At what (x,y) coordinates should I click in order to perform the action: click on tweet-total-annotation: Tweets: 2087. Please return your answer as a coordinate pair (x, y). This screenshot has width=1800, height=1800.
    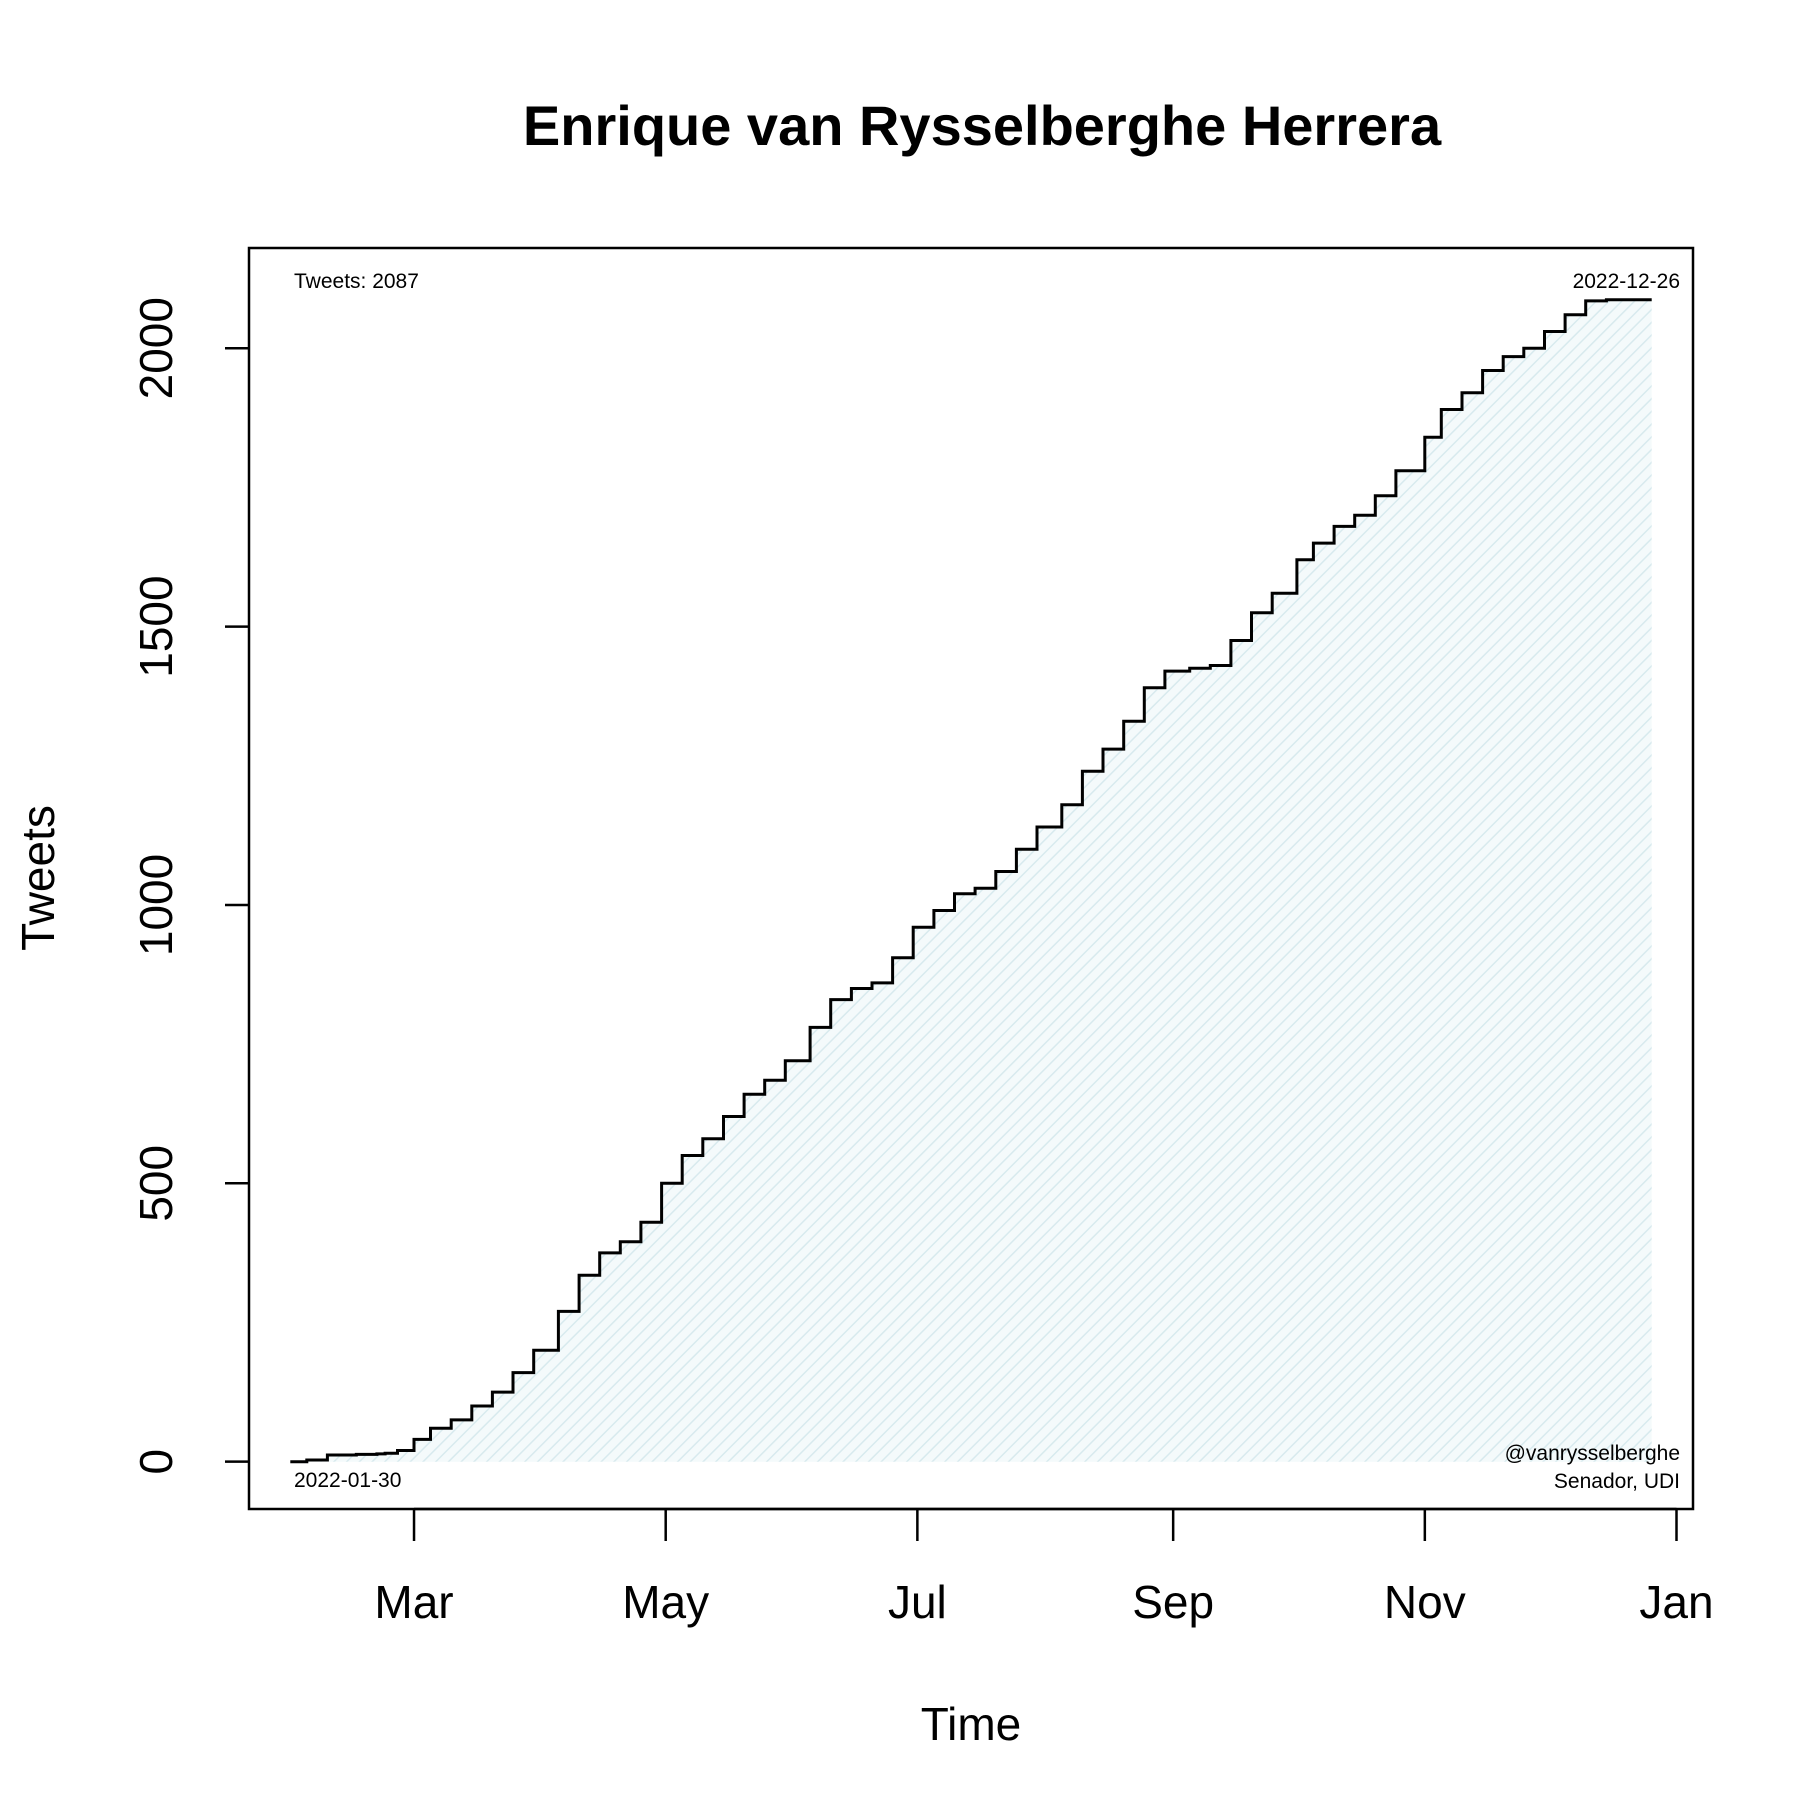
    Looking at the image, I should click on (356, 281).